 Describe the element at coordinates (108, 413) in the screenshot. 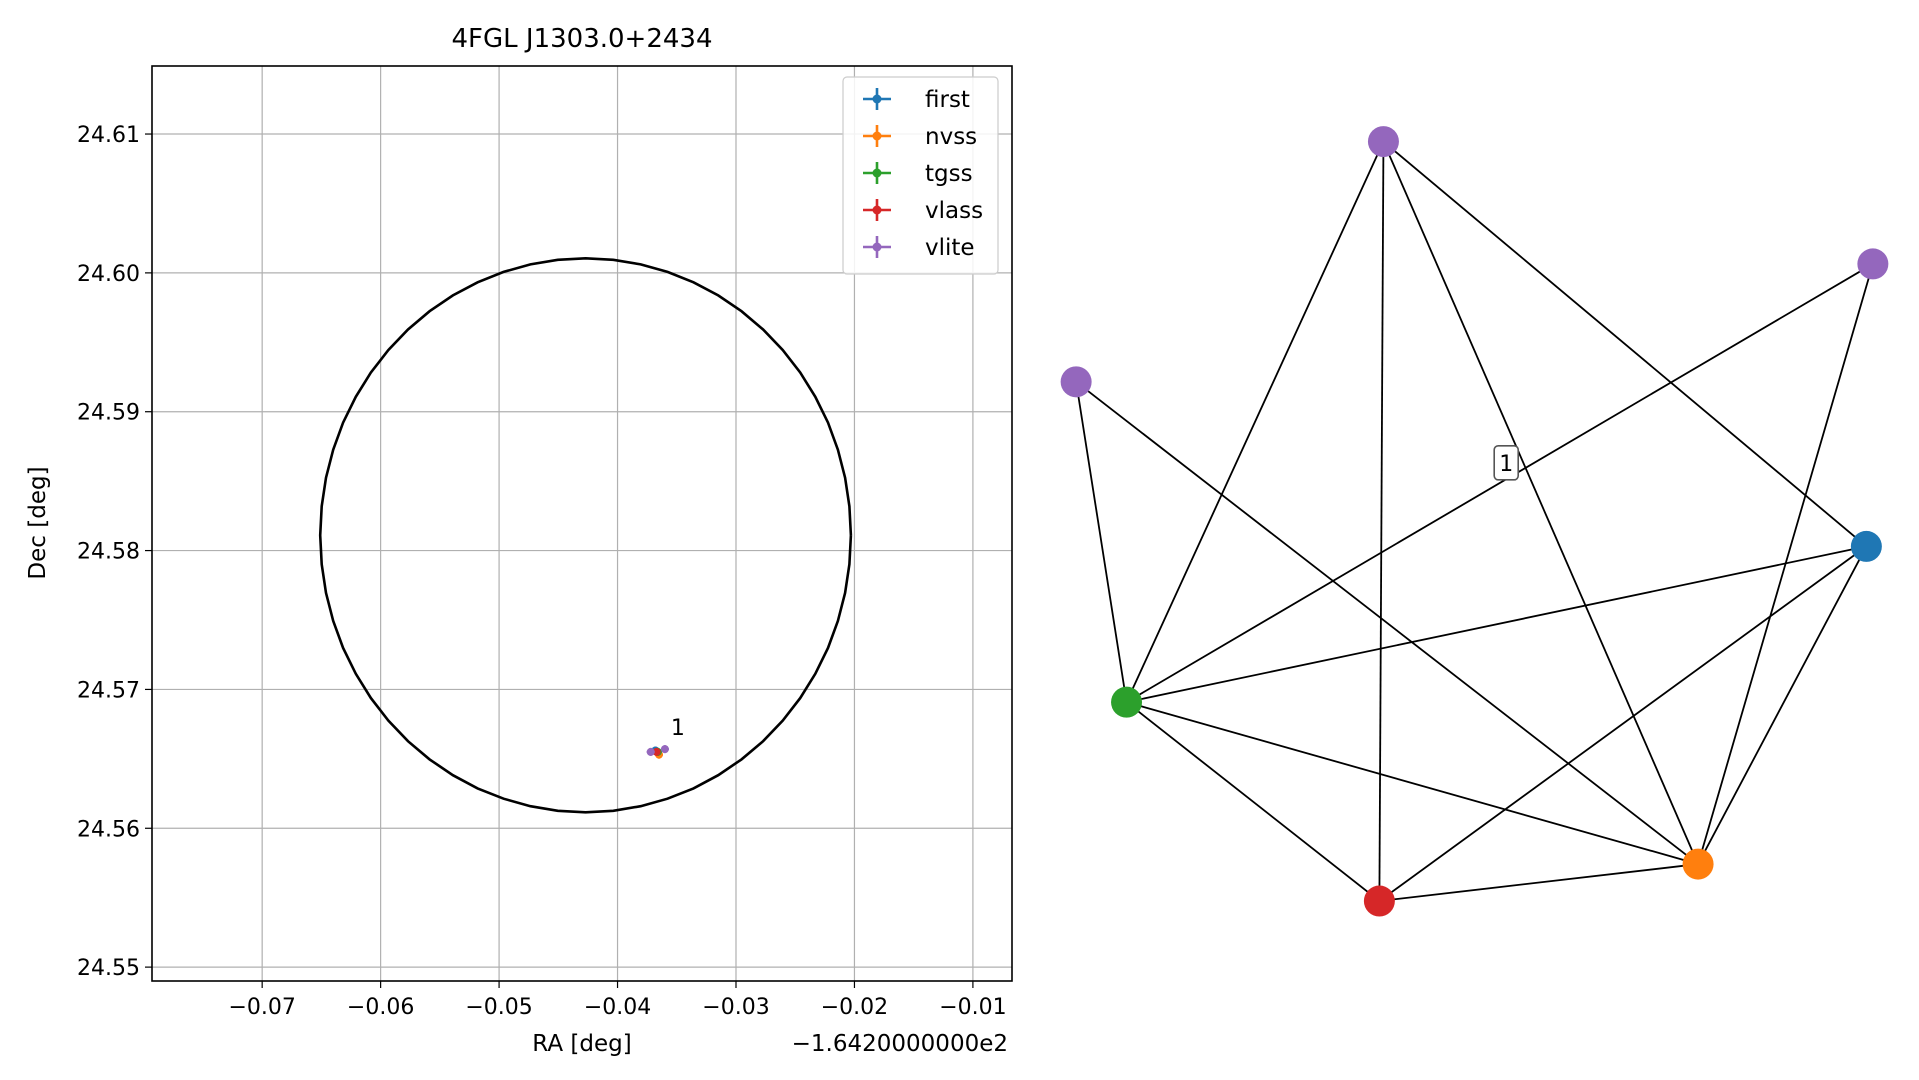

I see `y-tick-label: 24.59` at that location.